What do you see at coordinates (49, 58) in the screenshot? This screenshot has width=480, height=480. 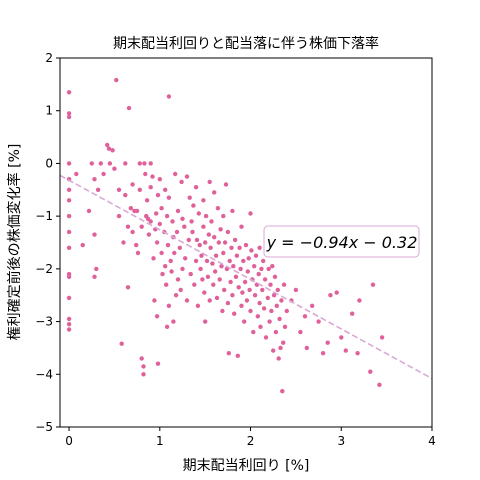 I see `y-tick-label: 2` at bounding box center [49, 58].